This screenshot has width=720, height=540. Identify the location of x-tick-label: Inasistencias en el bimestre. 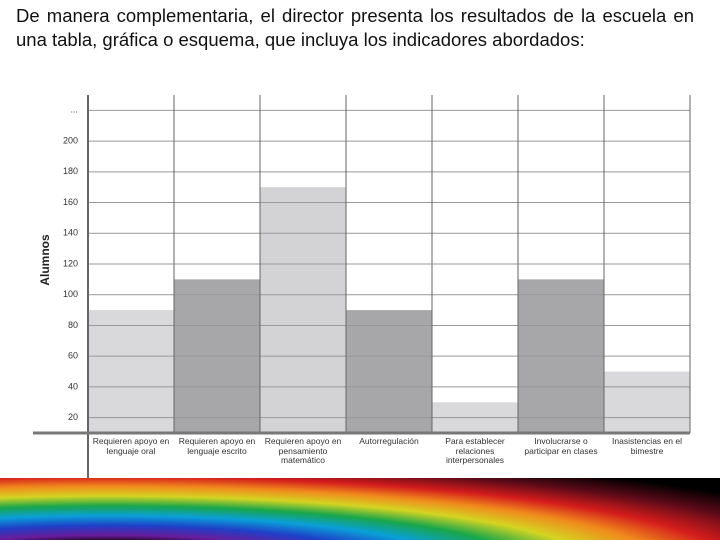
(647, 446).